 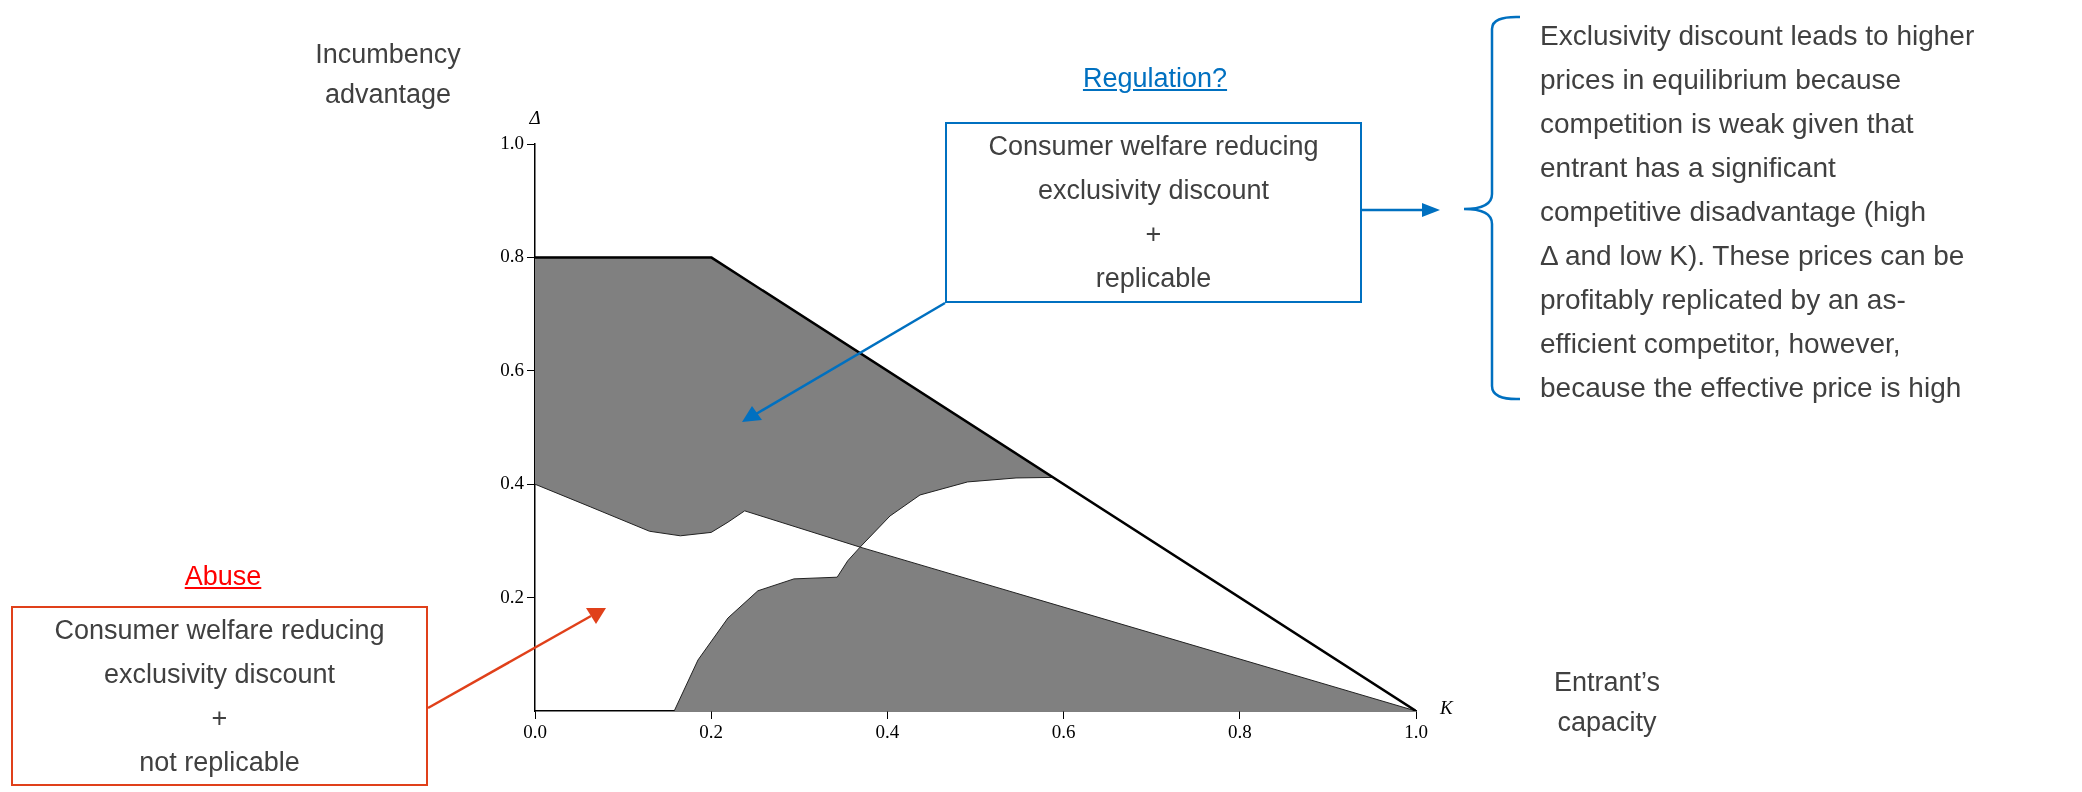 I want to click on x-tick-label: 0.8, so click(x=1239, y=732).